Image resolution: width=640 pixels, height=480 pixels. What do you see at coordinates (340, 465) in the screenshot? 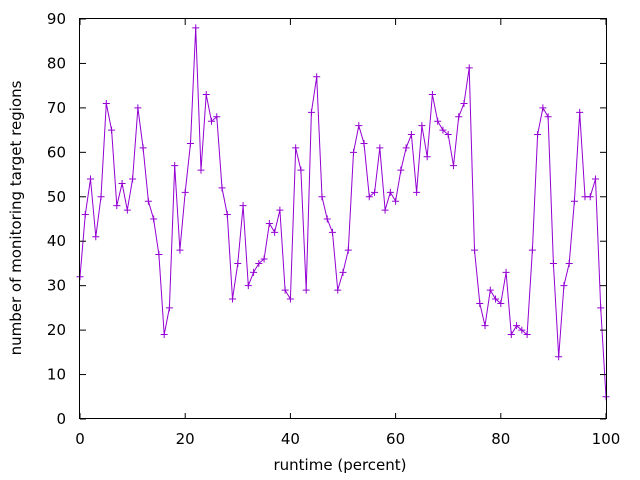
I see `x-axis-label: runtime (percent)` at bounding box center [340, 465].